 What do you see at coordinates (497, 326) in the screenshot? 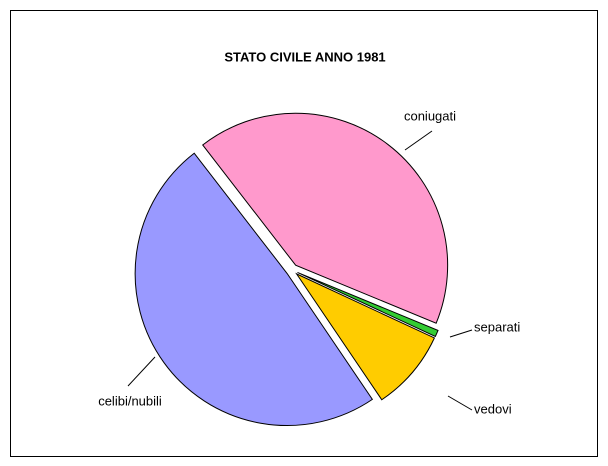
I see `slice-label: separati` at bounding box center [497, 326].